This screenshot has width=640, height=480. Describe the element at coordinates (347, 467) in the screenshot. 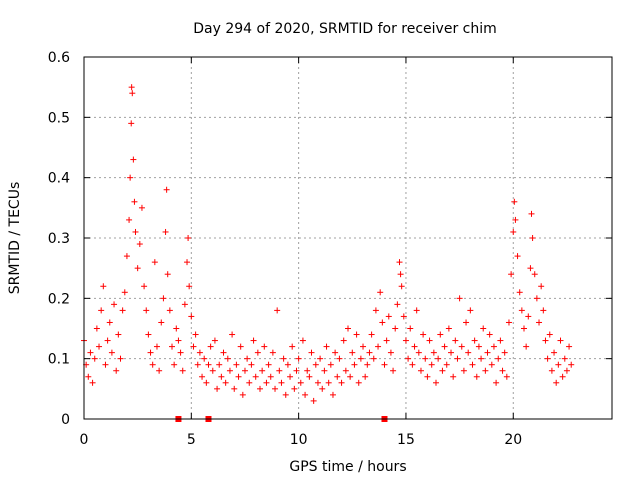

I see `x-axis-label: GPS time / hours` at that location.